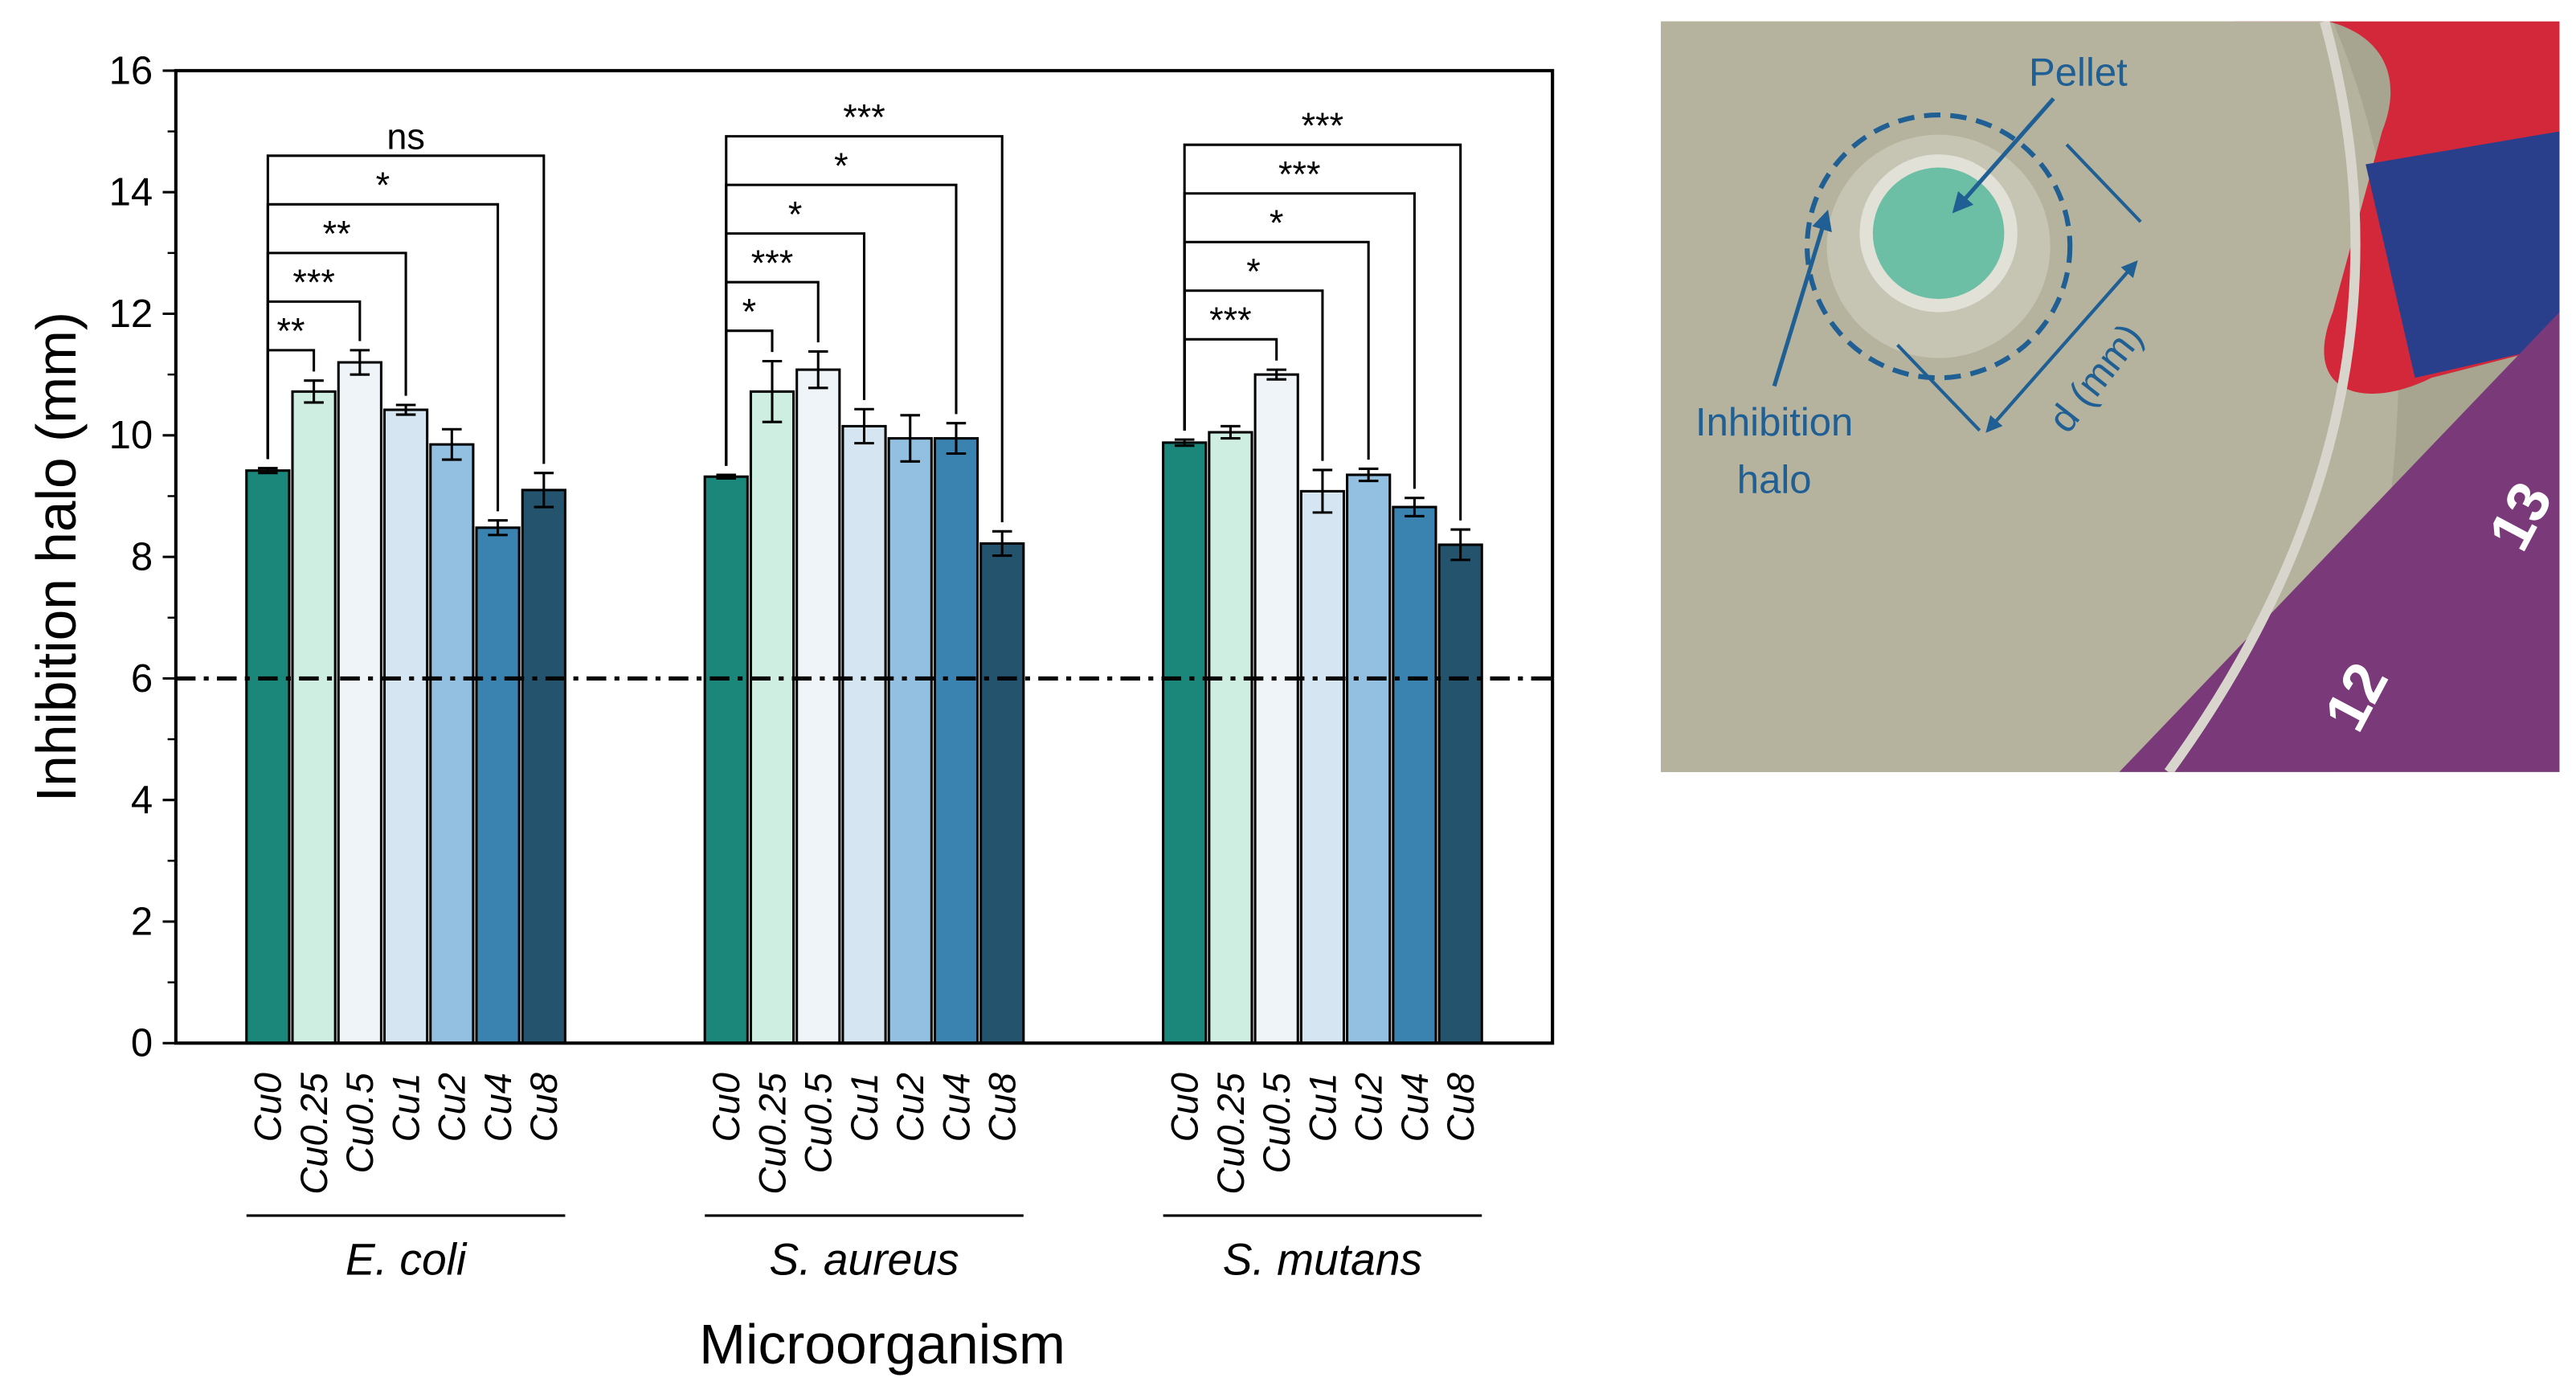  Describe the element at coordinates (2263, 396) in the screenshot. I see `dish-edge` at that location.